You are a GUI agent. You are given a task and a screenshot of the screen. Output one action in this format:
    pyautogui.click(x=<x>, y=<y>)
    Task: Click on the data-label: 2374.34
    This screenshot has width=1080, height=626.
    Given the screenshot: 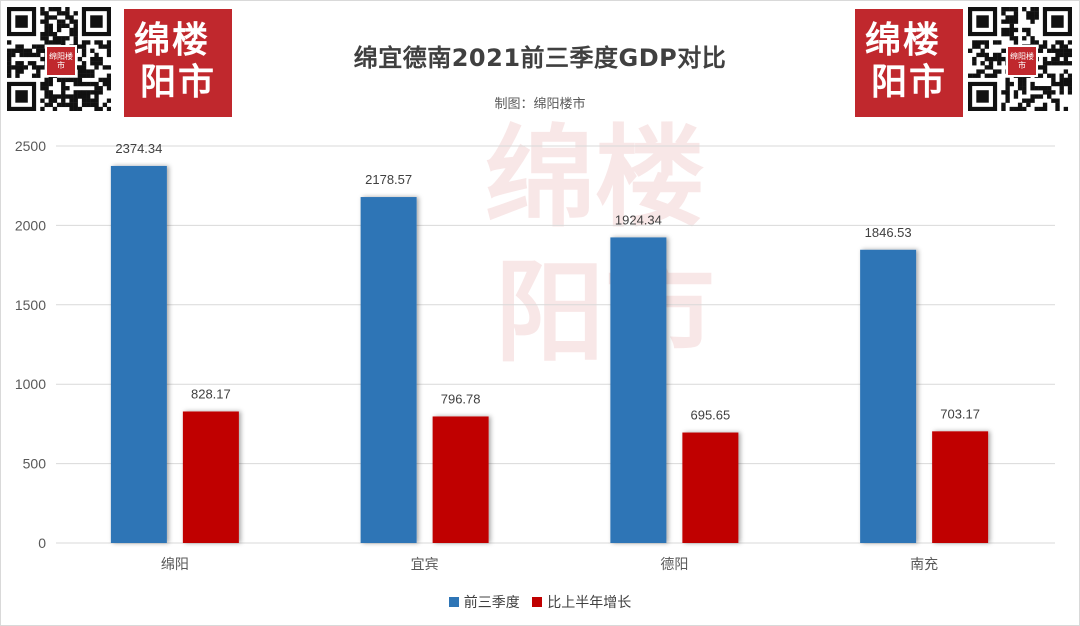 What is the action you would take?
    pyautogui.click(x=138, y=148)
    